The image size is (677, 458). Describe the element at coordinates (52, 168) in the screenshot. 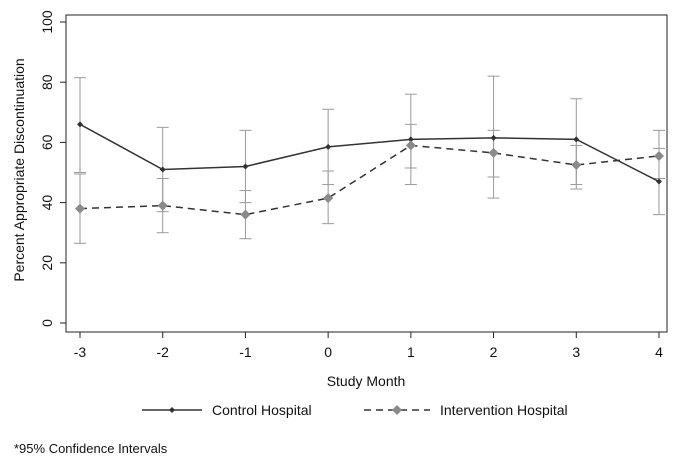

I see `y-axis: 0 20 40 60 80 100` at that location.